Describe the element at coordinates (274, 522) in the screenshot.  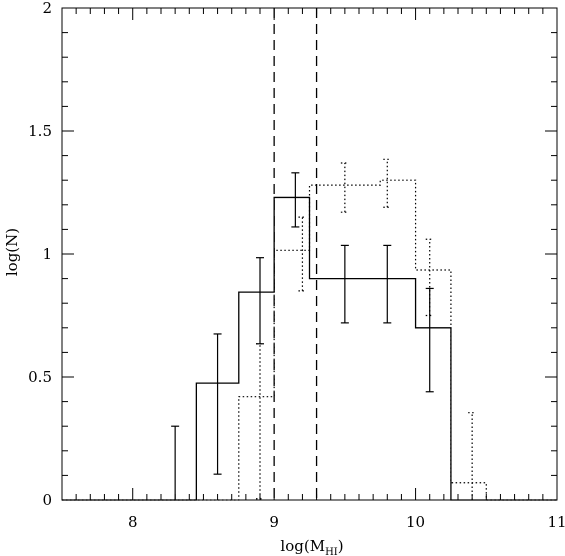
I see `x-tick-label: 9` at that location.